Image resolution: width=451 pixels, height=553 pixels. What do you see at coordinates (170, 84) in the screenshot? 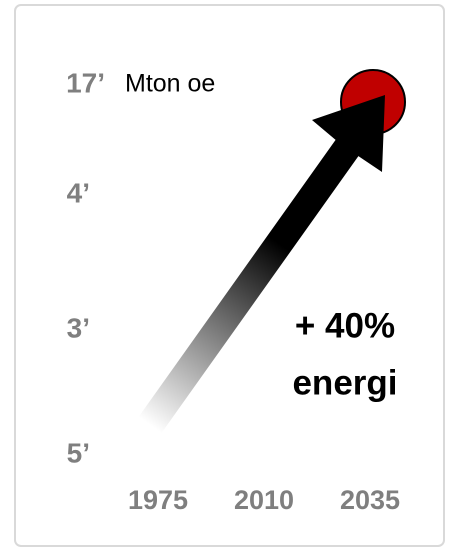
I see `unit-label: Mton oe` at bounding box center [170, 84].